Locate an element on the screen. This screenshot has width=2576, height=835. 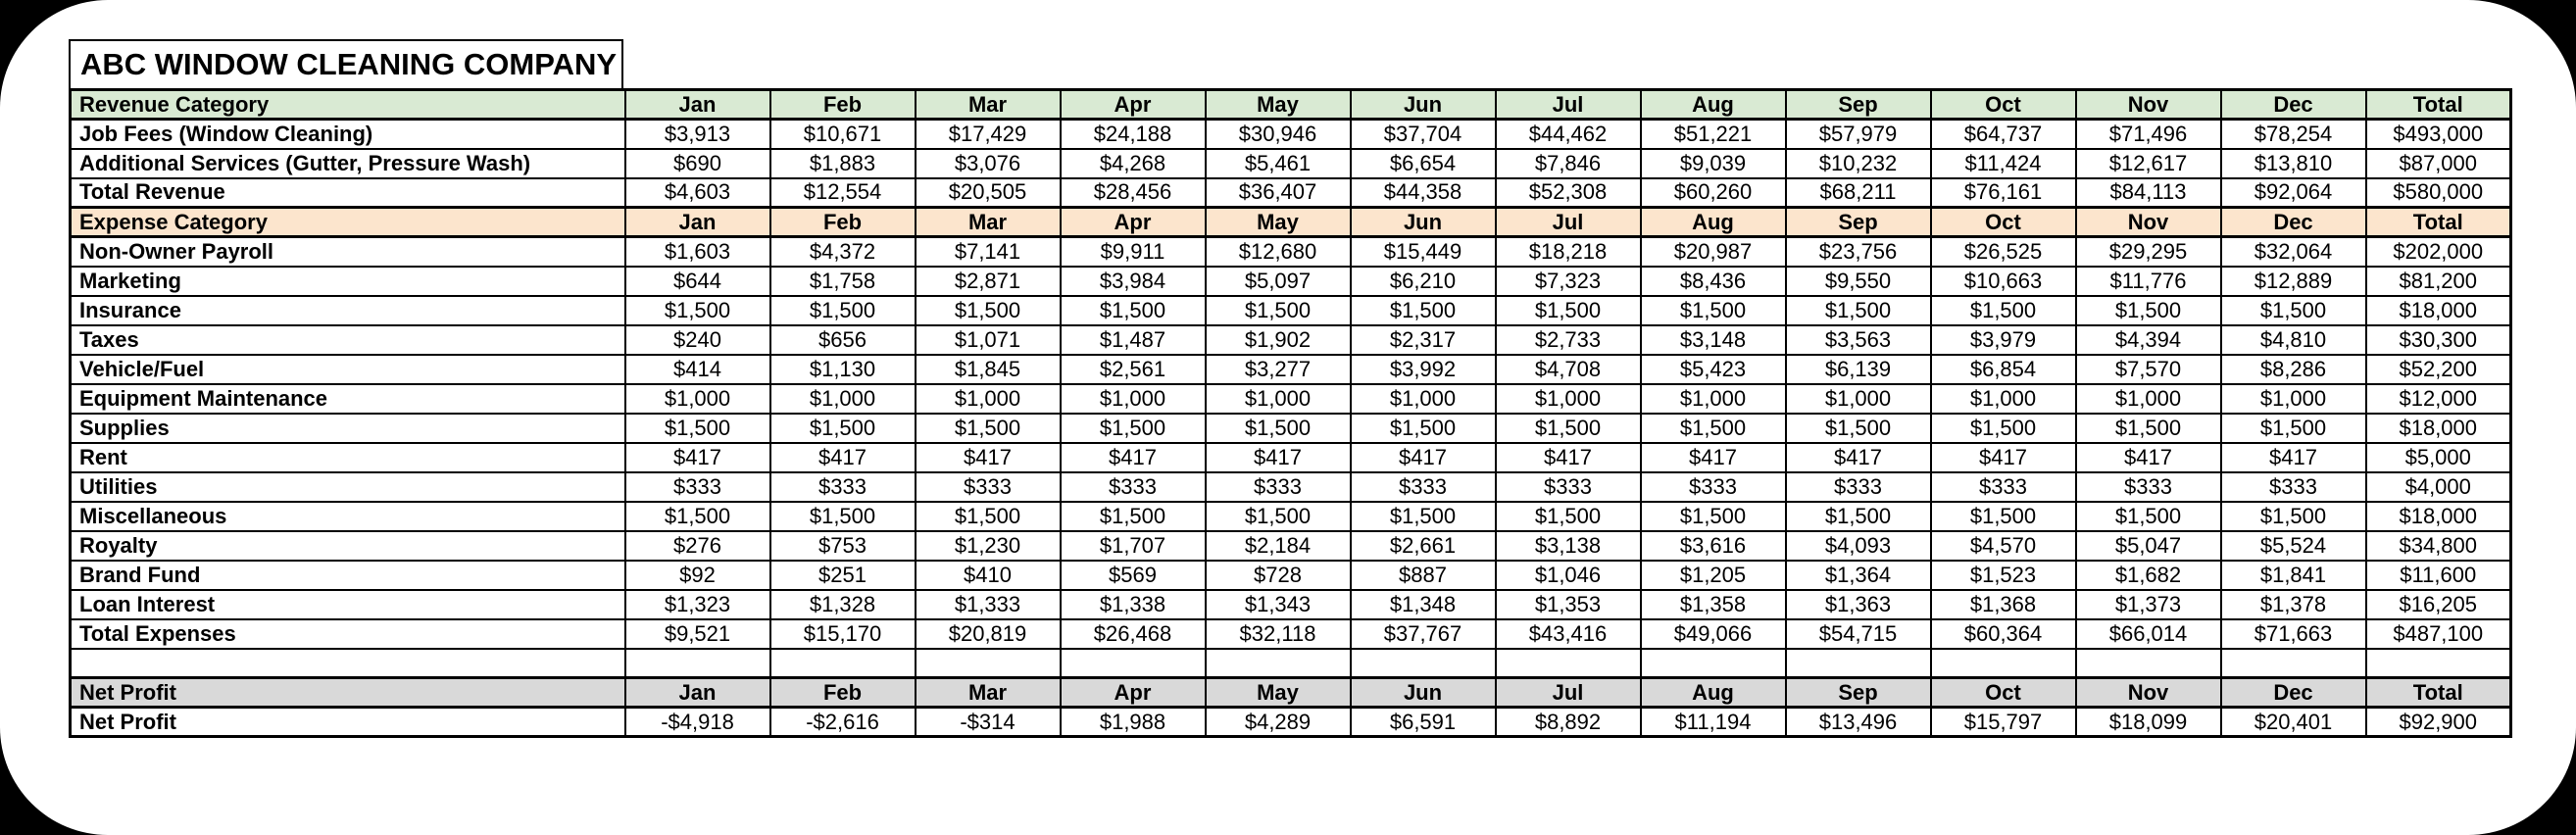
value-cell: $1,902 is located at coordinates (1278, 339).